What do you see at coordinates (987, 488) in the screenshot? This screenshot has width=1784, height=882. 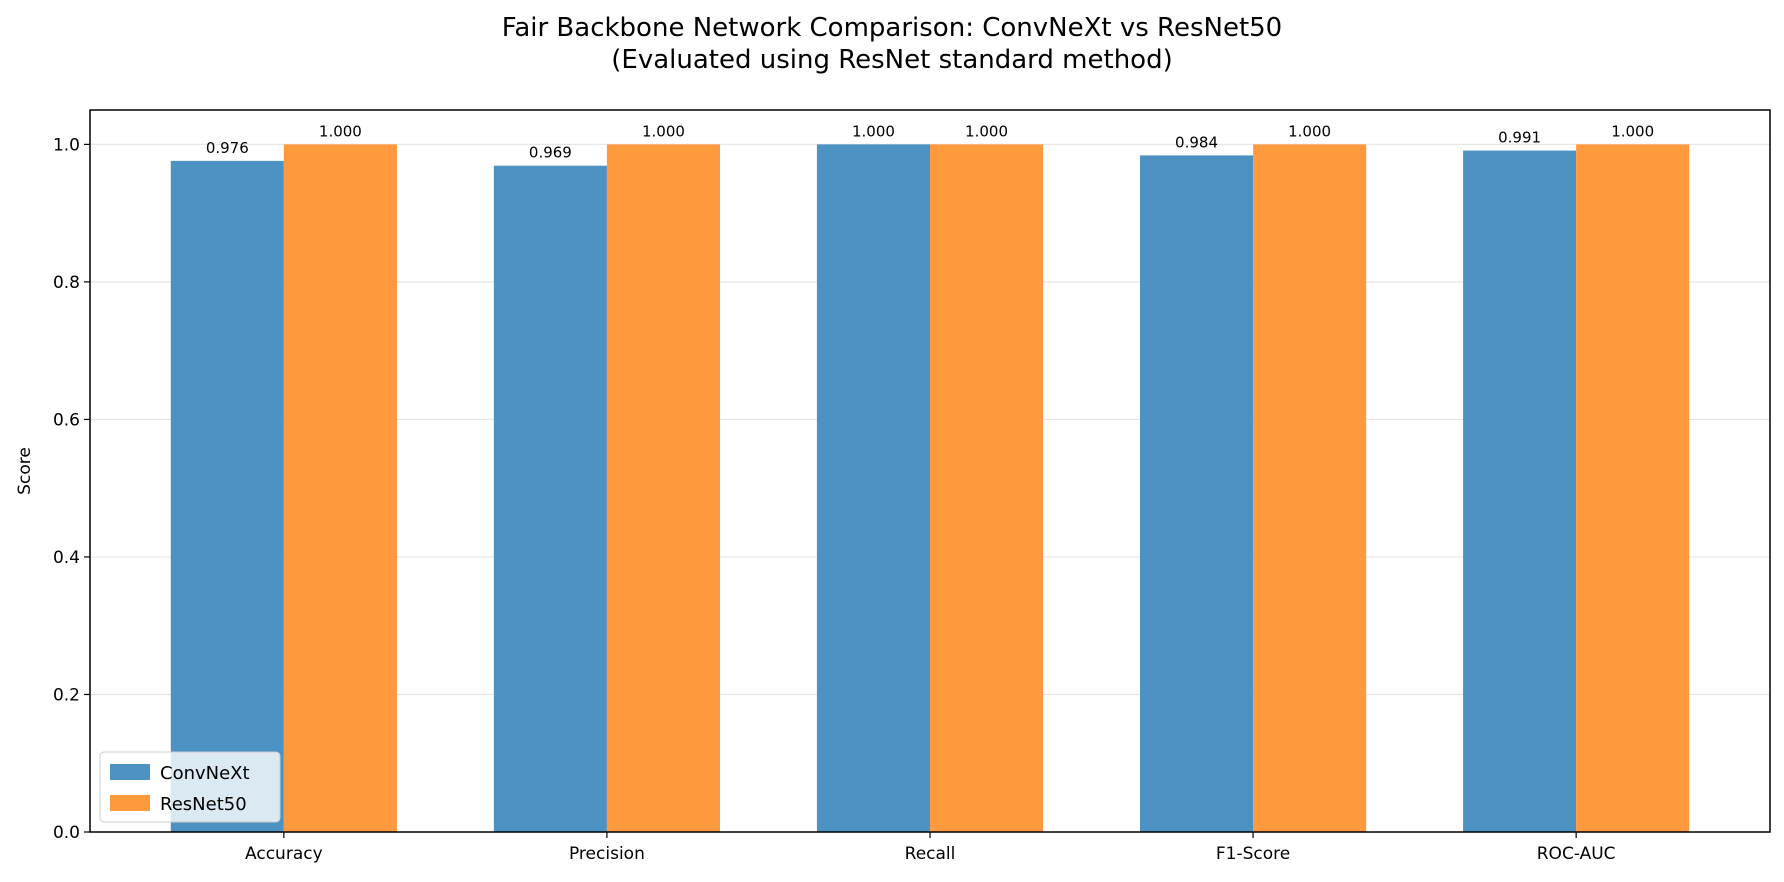 I see `bar-resnet50-recall` at bounding box center [987, 488].